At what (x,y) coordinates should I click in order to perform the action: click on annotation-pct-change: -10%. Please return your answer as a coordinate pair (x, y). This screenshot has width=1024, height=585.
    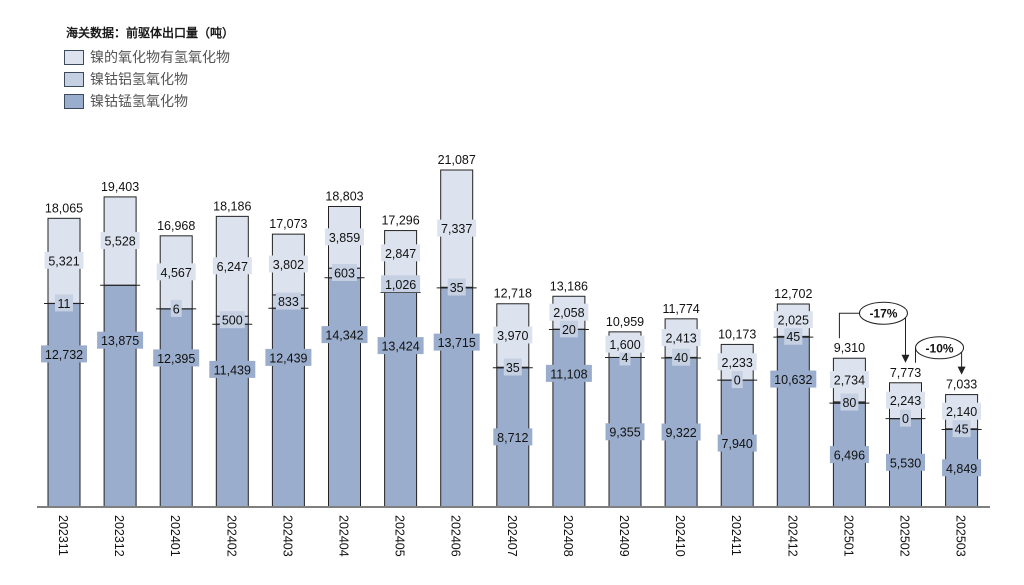
    Looking at the image, I should click on (940, 348).